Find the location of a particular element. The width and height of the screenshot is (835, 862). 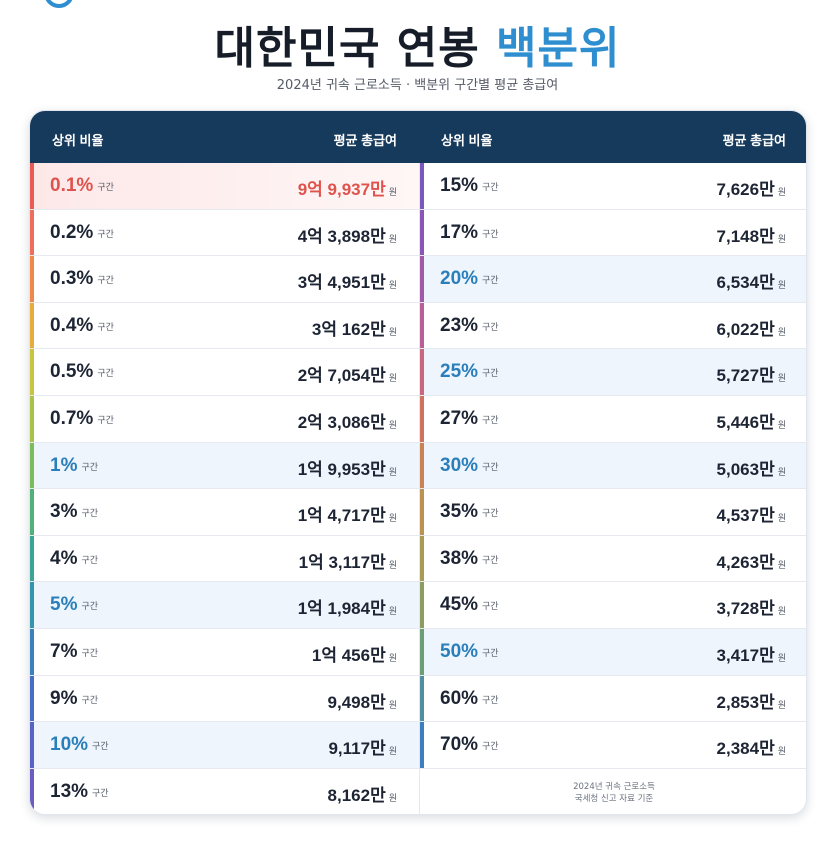

percentile-value: 1% is located at coordinates (64, 465).